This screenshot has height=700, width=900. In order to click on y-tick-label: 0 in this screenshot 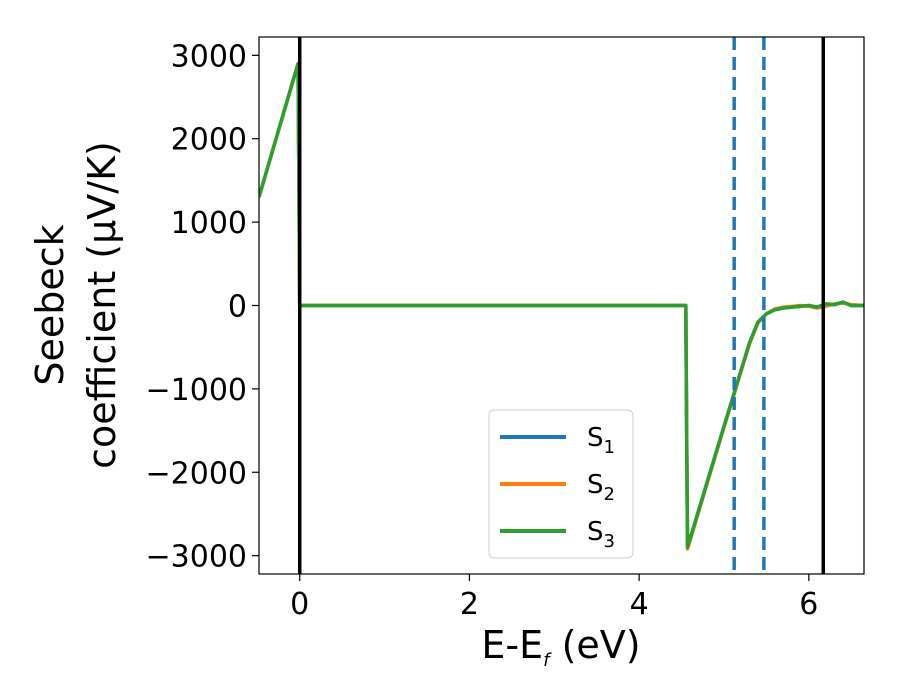, I will do `click(237, 307)`.